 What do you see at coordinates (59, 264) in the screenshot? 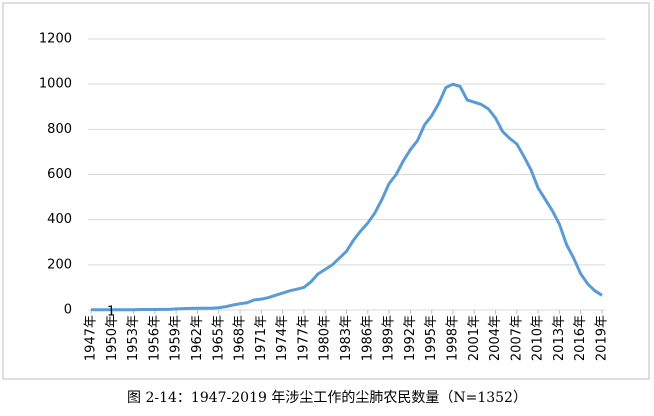
I see `y-tick-label: 200` at bounding box center [59, 264].